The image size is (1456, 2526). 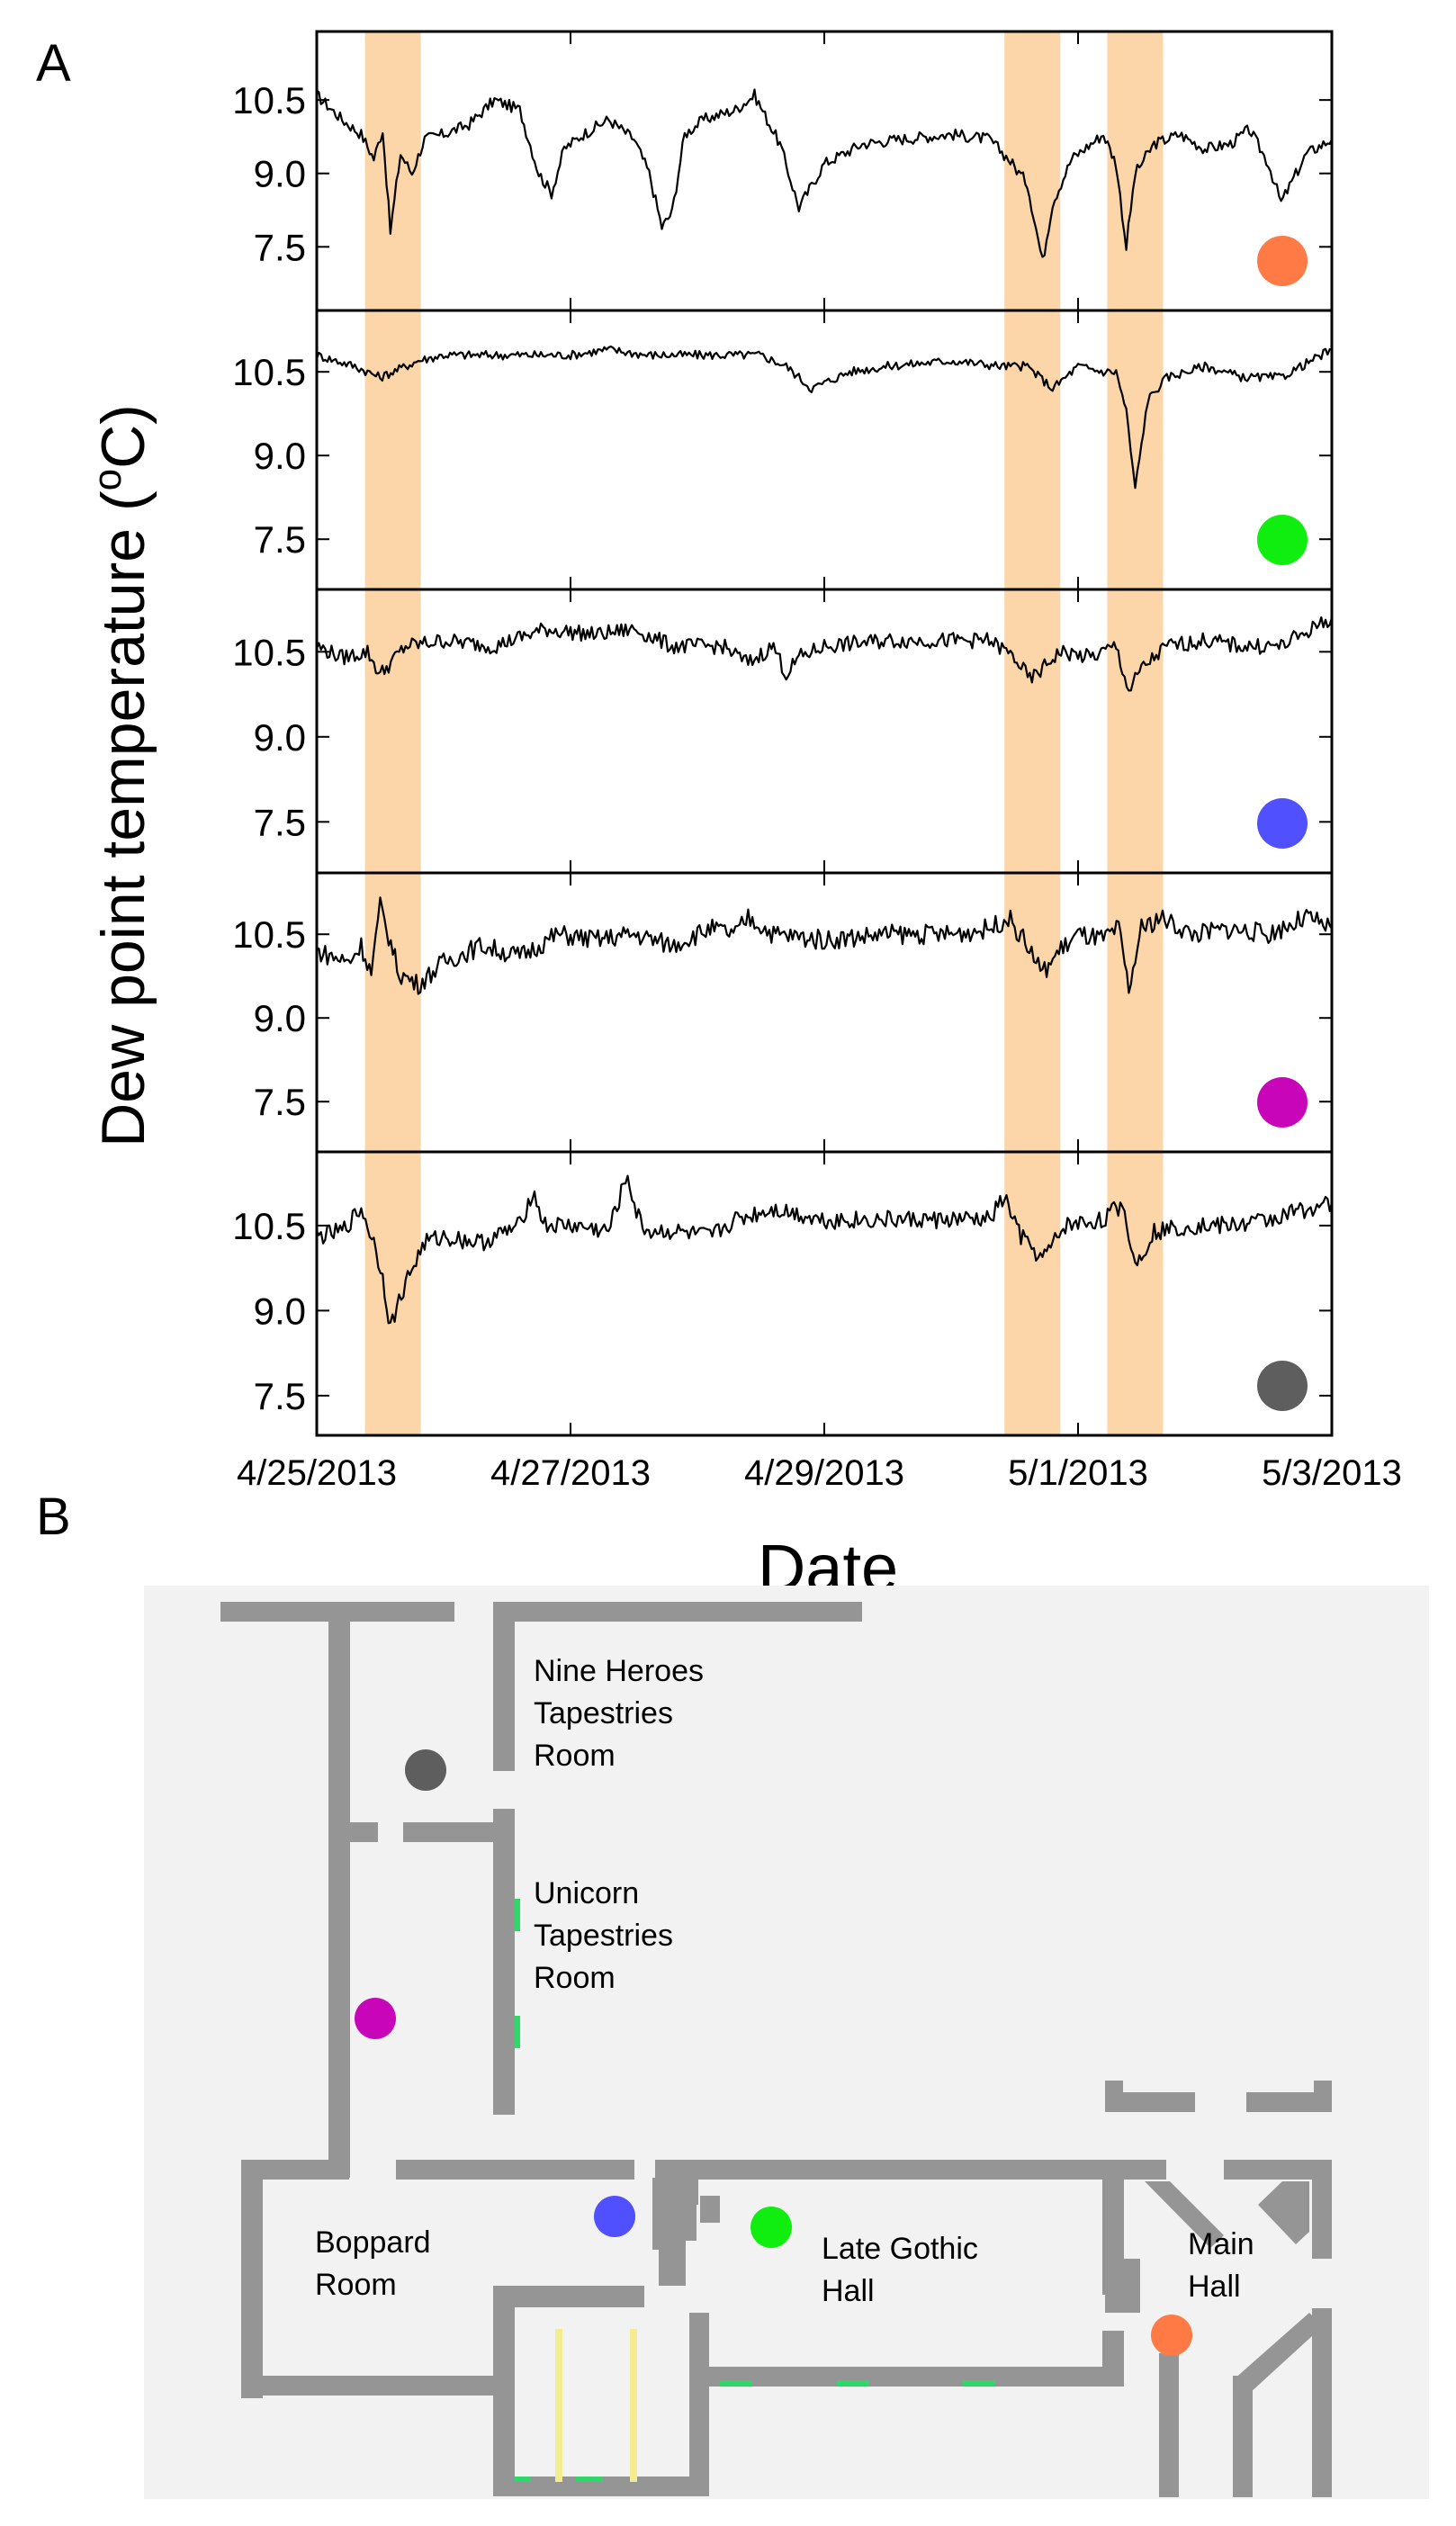 I want to click on sensor-boppard, so click(x=375, y=2018).